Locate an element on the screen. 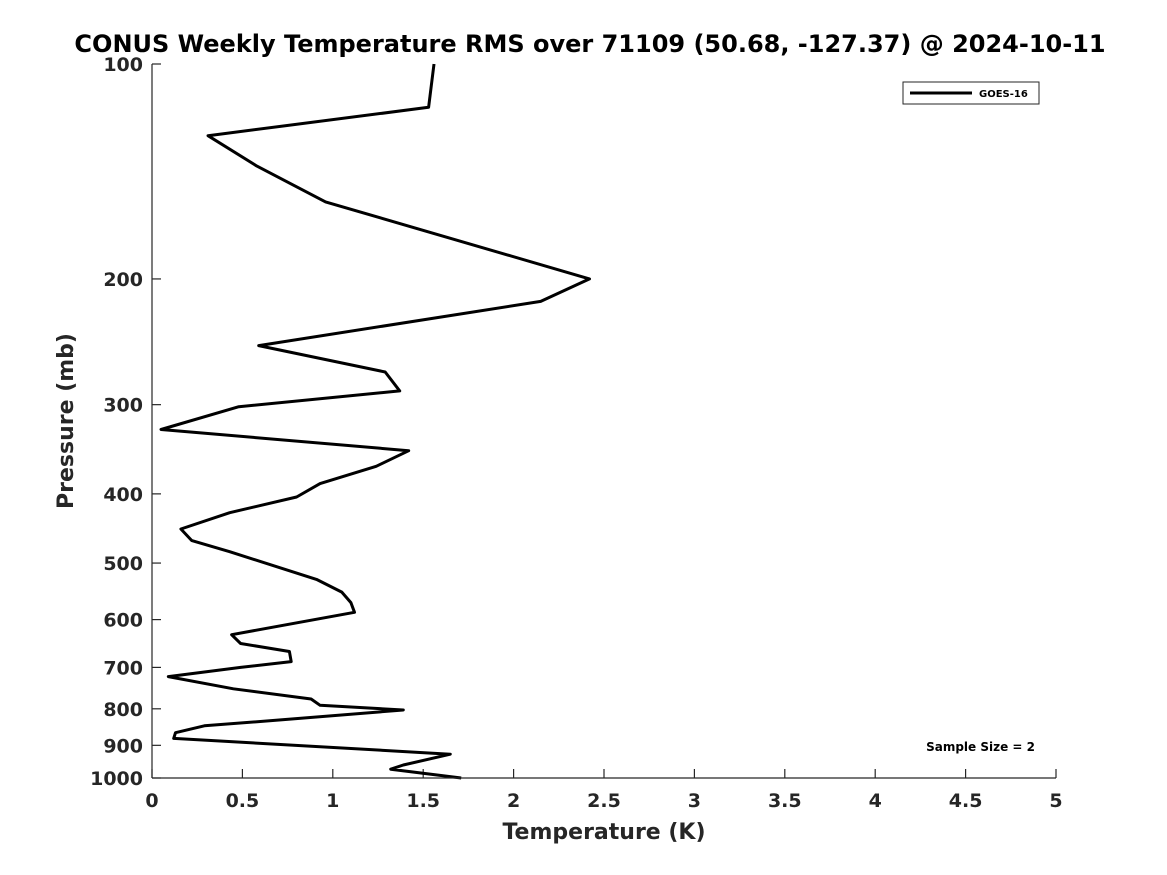 This screenshot has width=1167, height=875. x-tick-label: 2.5 is located at coordinates (604, 801).